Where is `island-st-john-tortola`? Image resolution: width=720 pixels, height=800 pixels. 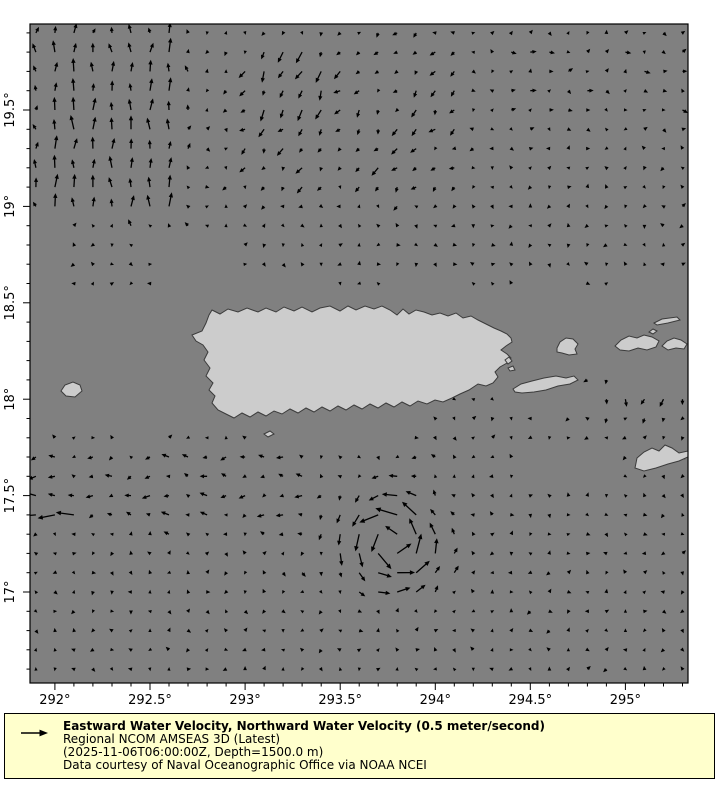
island-st-john-tortola is located at coordinates (674, 344).